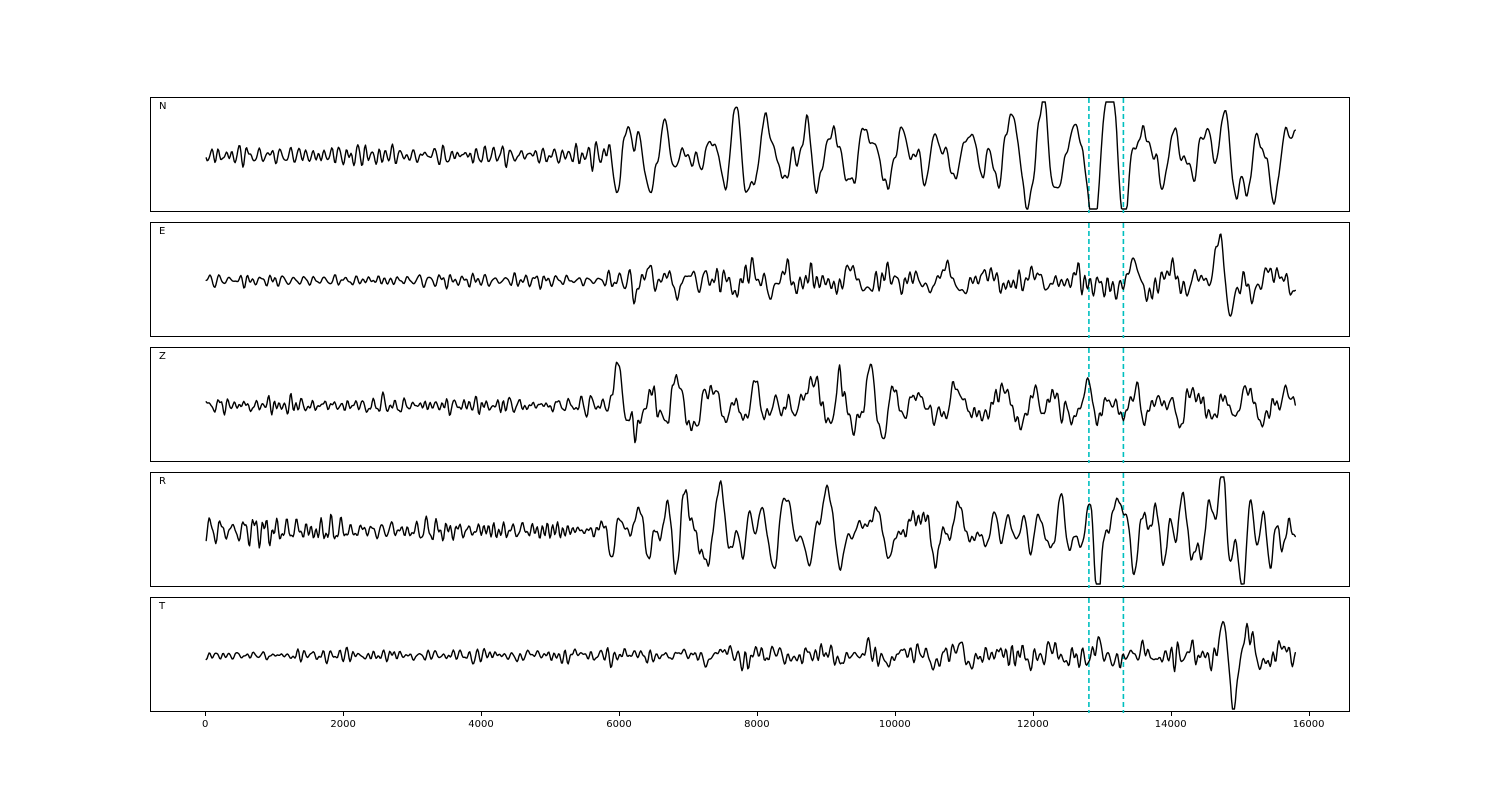 Image resolution: width=1500 pixels, height=800 pixels. I want to click on panel-label-z: Z, so click(162, 356).